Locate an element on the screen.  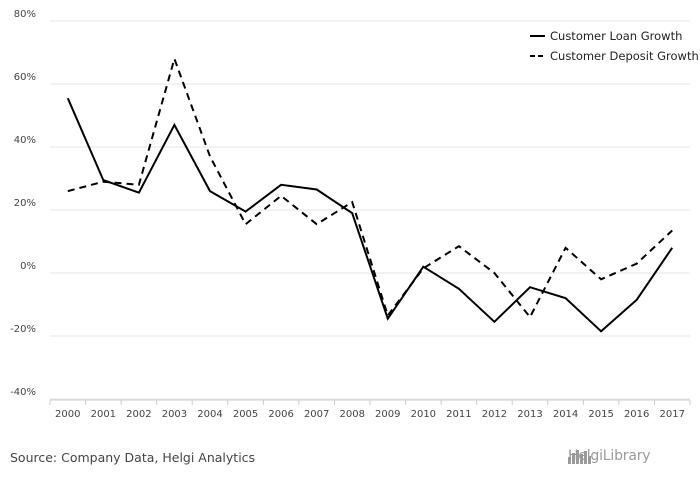
y-tick-label: -40% is located at coordinates (23, 392).